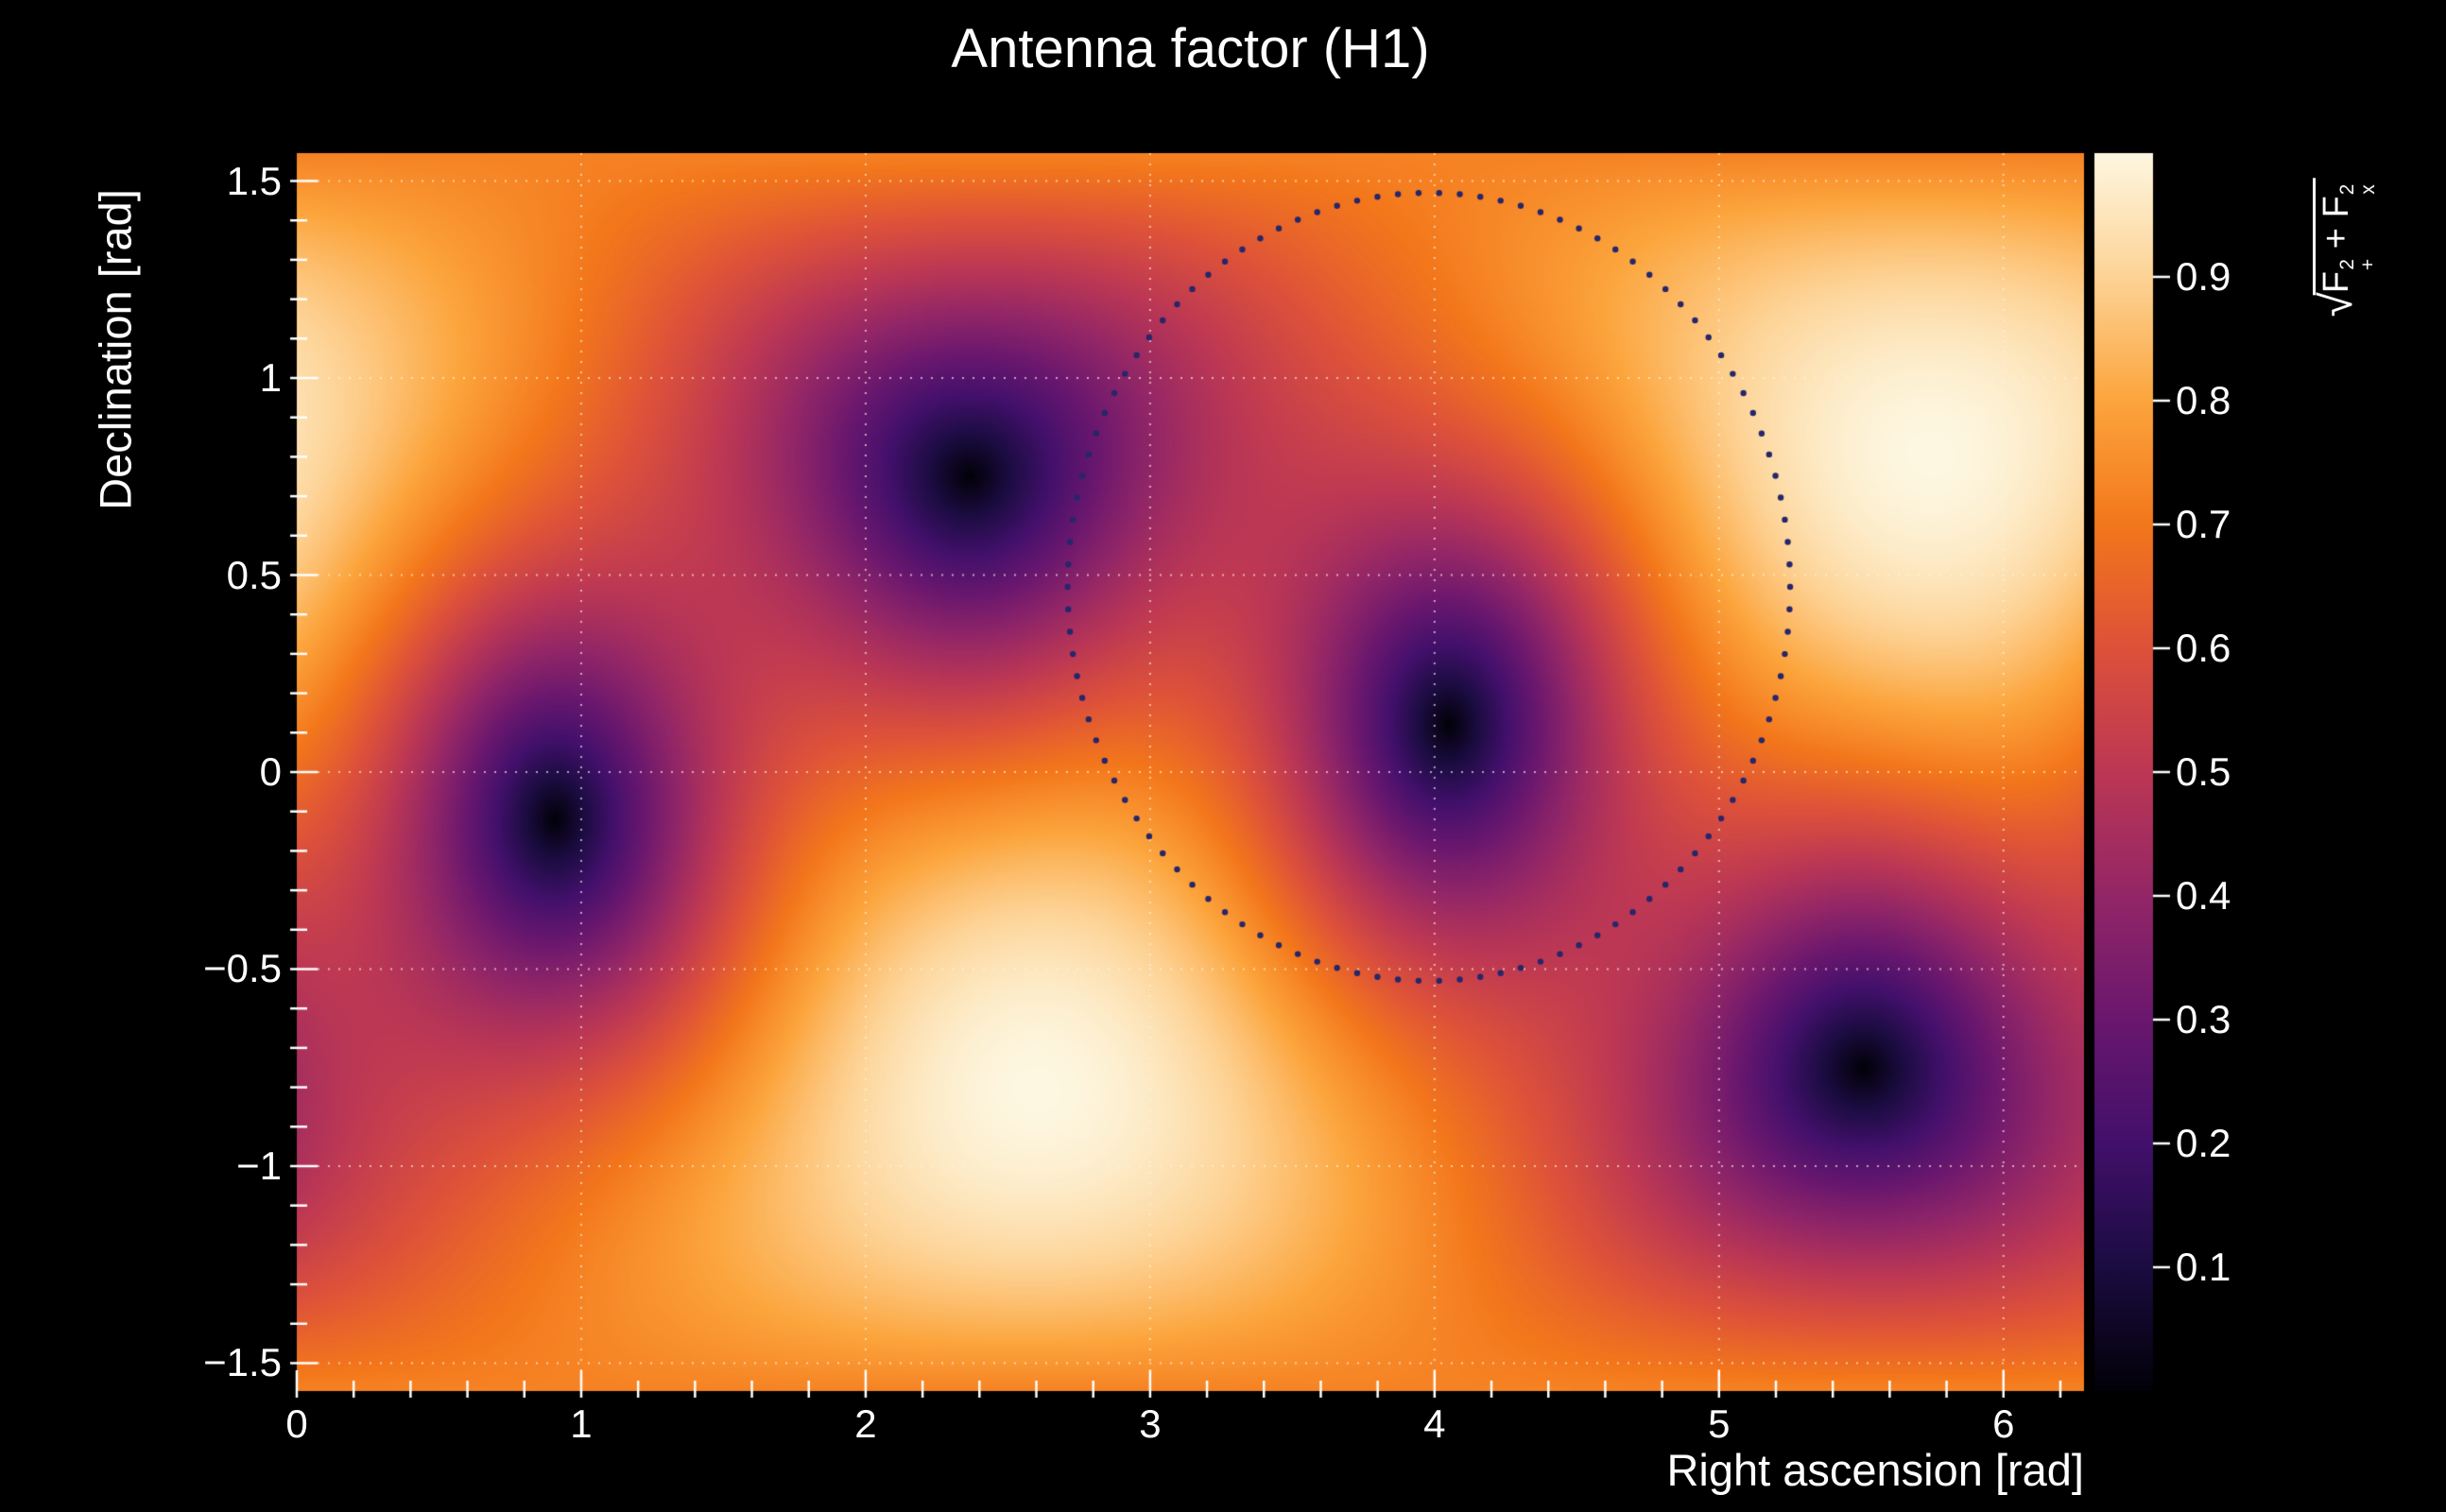 This screenshot has height=1512, width=2446. Describe the element at coordinates (2204, 1143) in the screenshot. I see `colorbar-tick-label-0.2: 0.2` at that location.